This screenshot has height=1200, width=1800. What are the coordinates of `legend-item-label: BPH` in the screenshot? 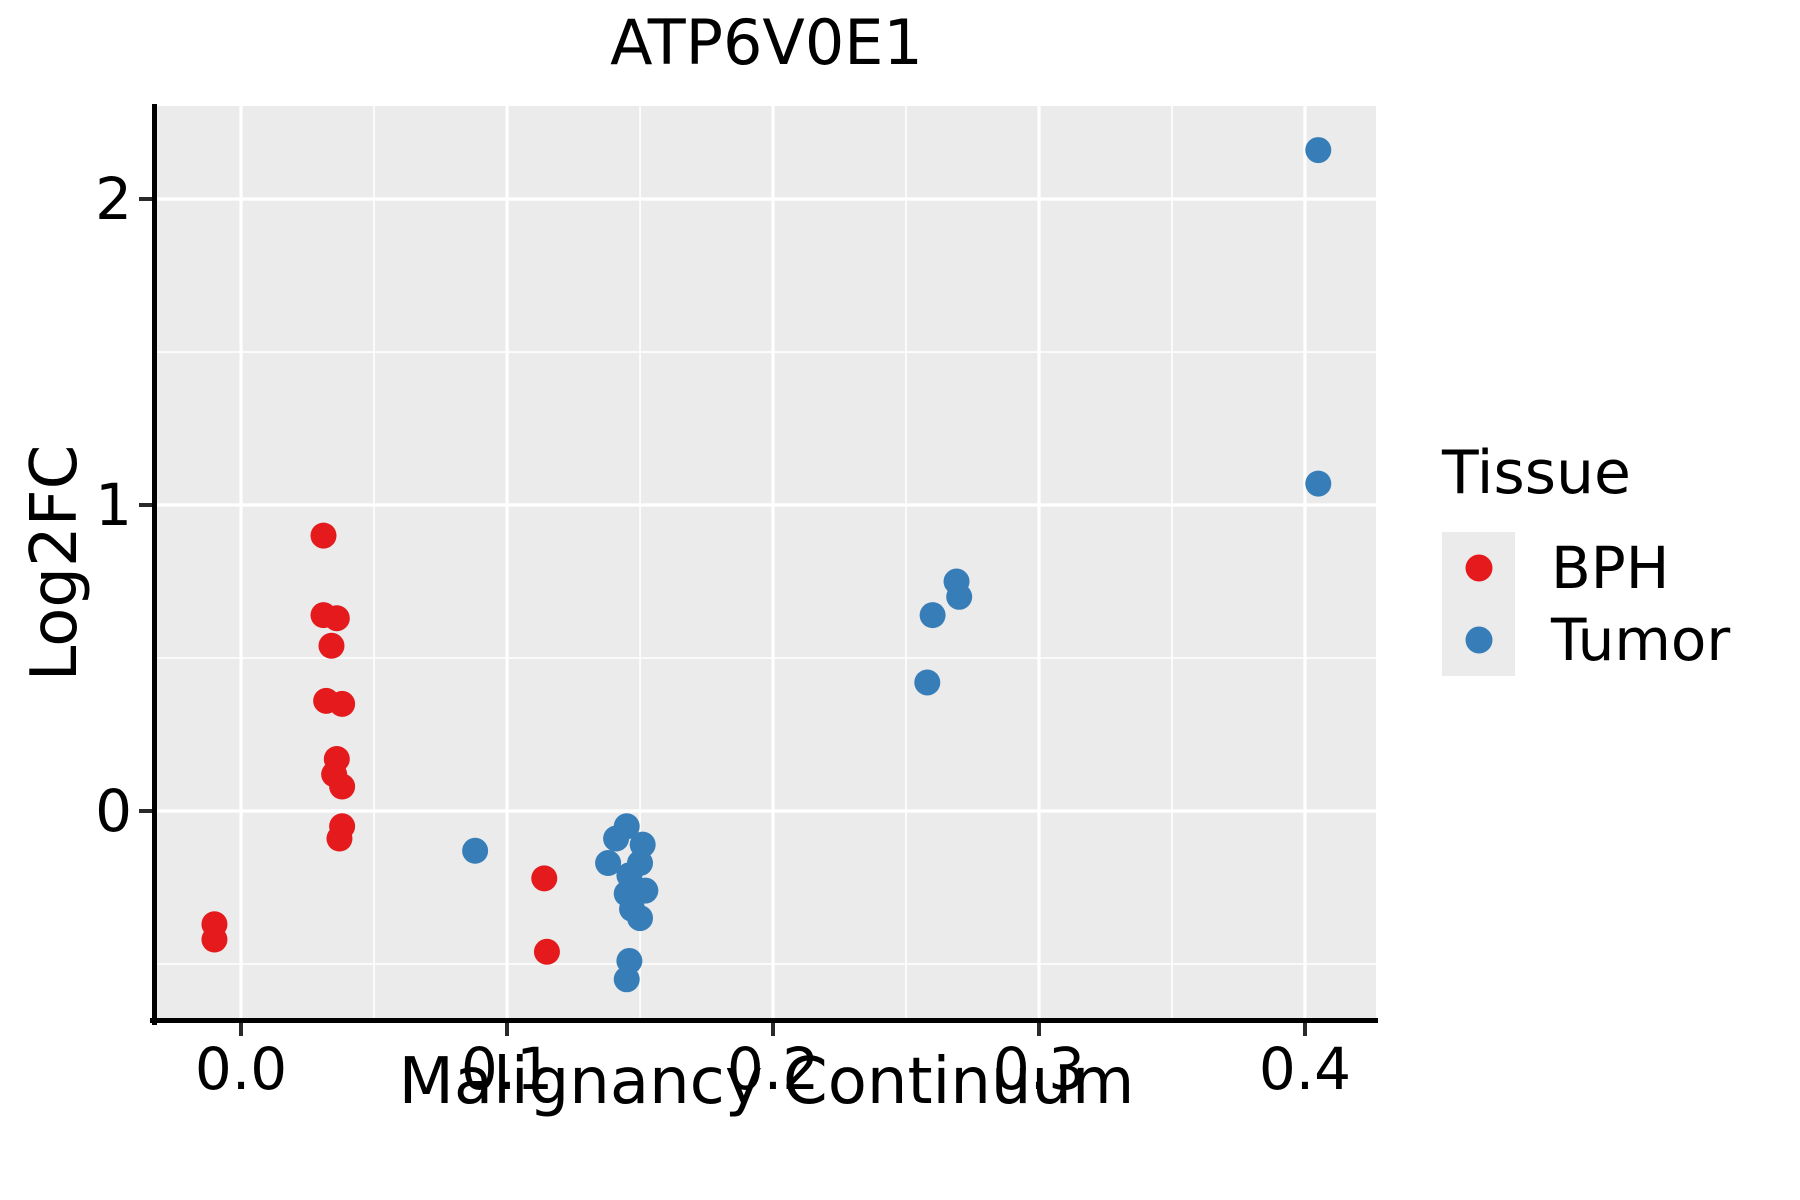 It's located at (1610, 568).